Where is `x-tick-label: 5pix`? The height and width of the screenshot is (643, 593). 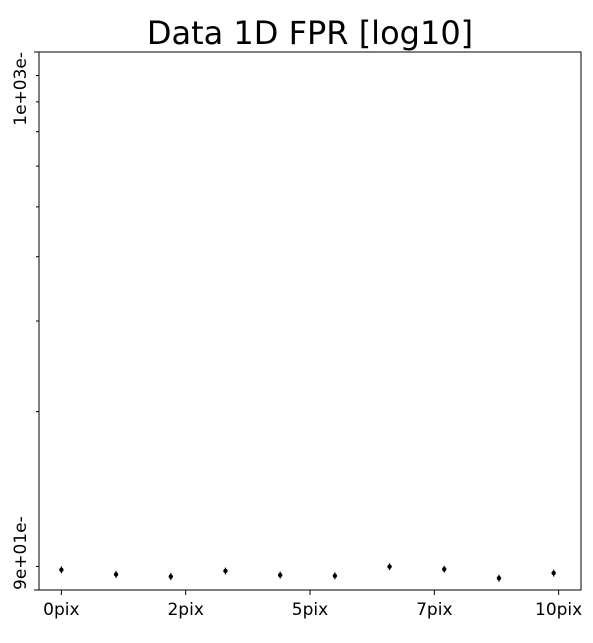 x-tick-label: 5pix is located at coordinates (310, 610).